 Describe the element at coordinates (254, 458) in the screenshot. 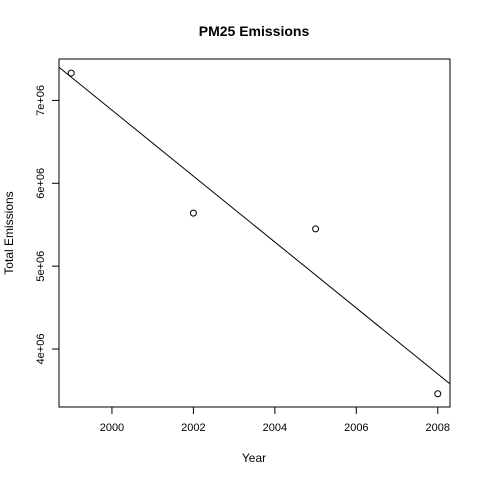

I see `x-axis-label: Year` at that location.